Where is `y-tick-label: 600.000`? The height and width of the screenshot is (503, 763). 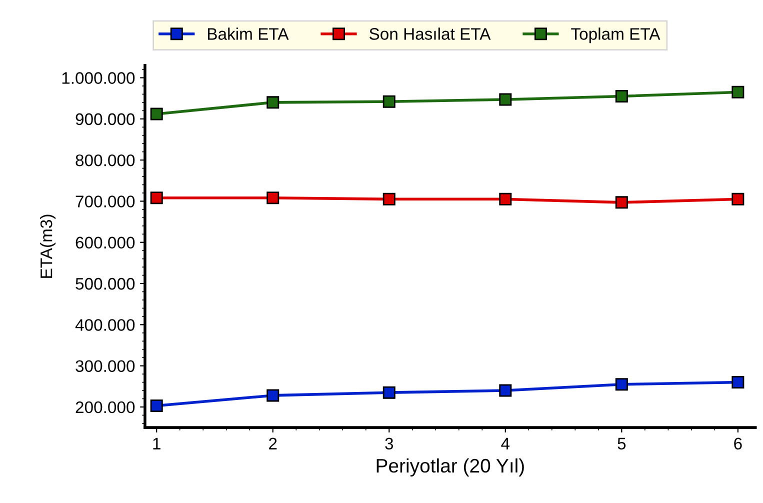
y-tick-label: 600.000 is located at coordinates (105, 242).